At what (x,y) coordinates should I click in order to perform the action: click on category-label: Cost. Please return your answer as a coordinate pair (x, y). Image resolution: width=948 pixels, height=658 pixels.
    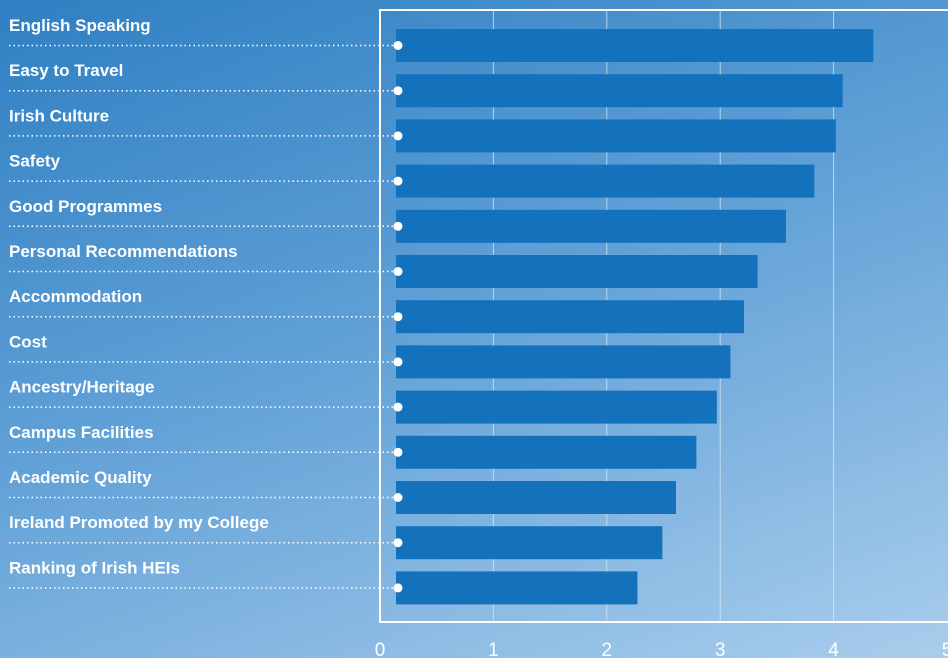
    Looking at the image, I should click on (28, 341).